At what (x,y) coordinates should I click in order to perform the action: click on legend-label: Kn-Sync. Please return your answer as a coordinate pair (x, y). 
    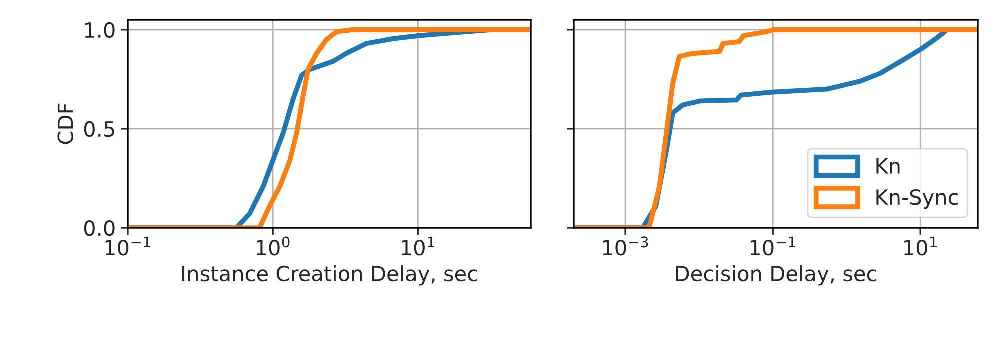
    Looking at the image, I should click on (917, 199).